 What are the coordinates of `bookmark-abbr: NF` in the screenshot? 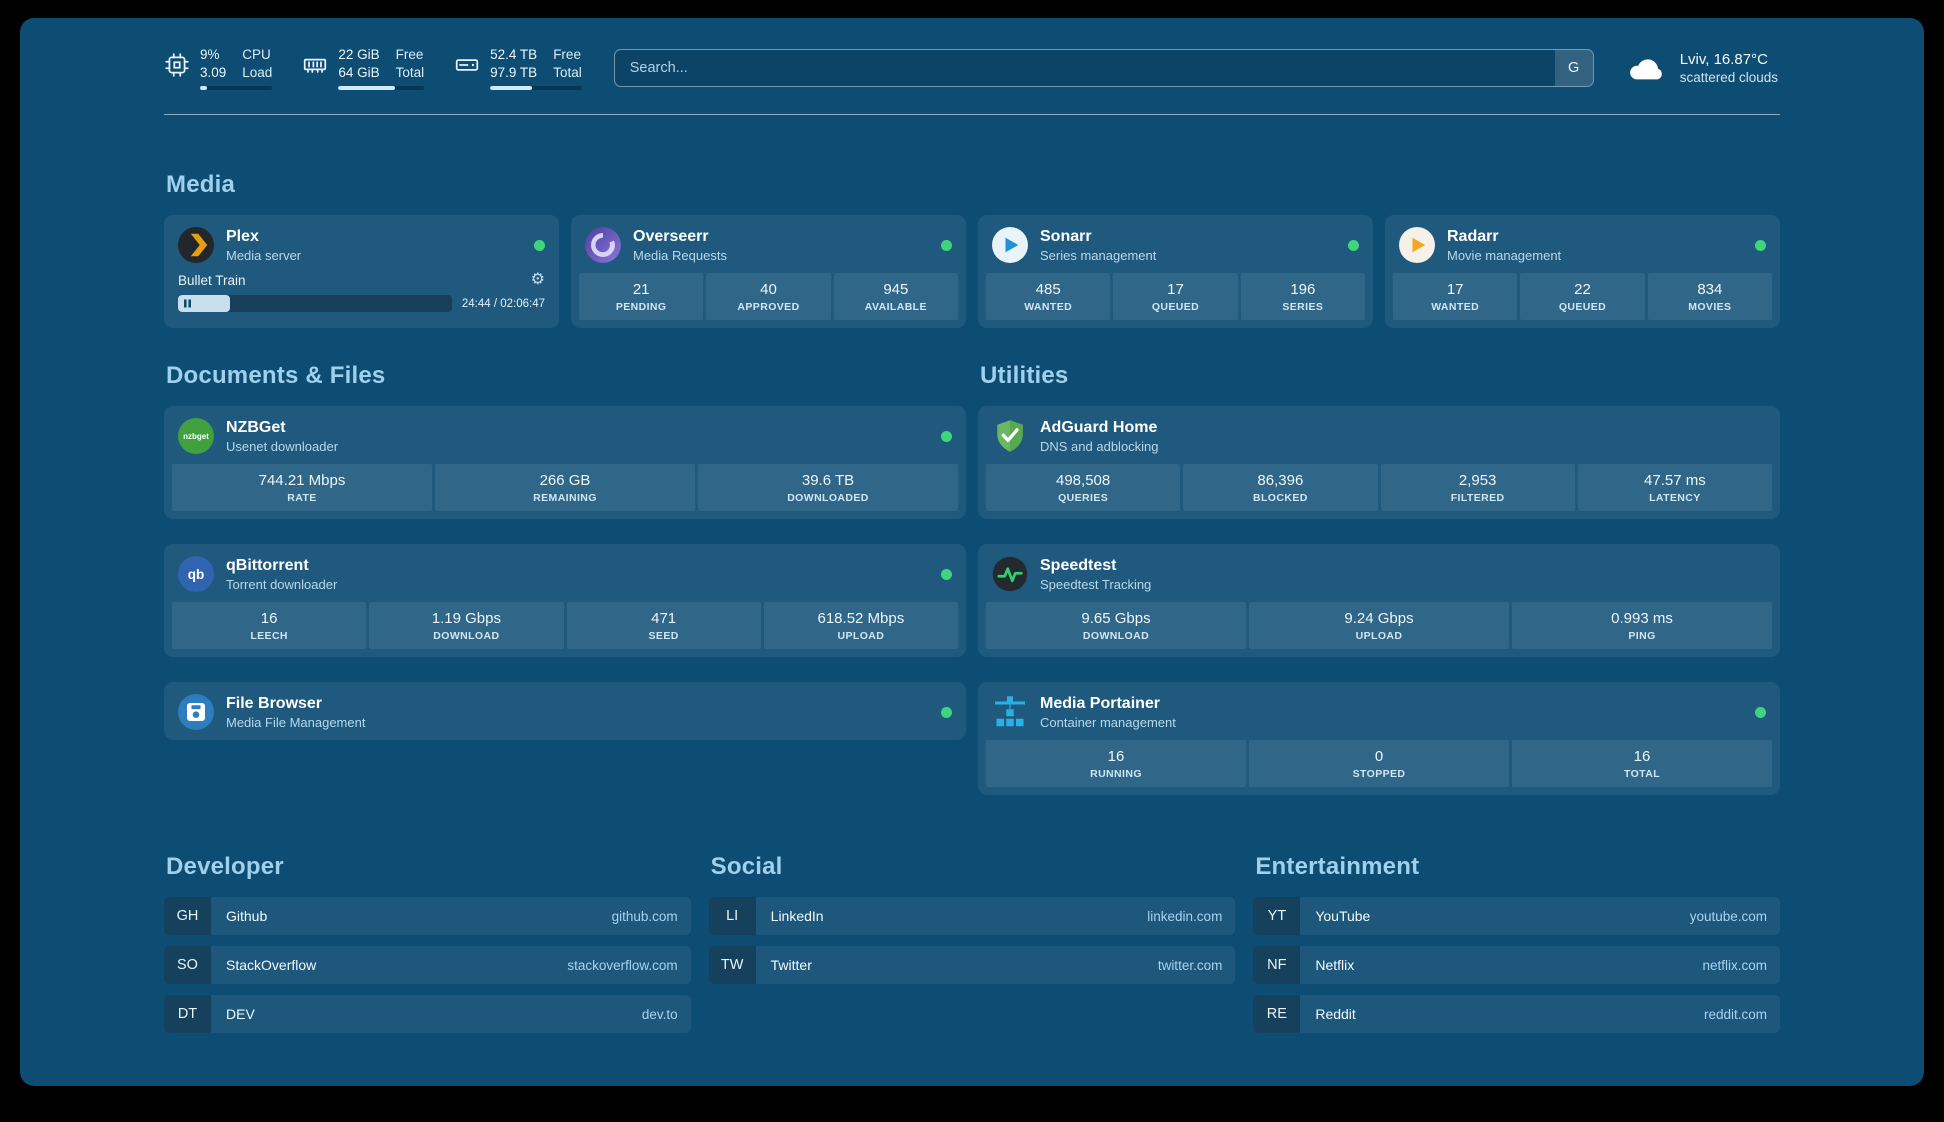 It's located at (1277, 965).